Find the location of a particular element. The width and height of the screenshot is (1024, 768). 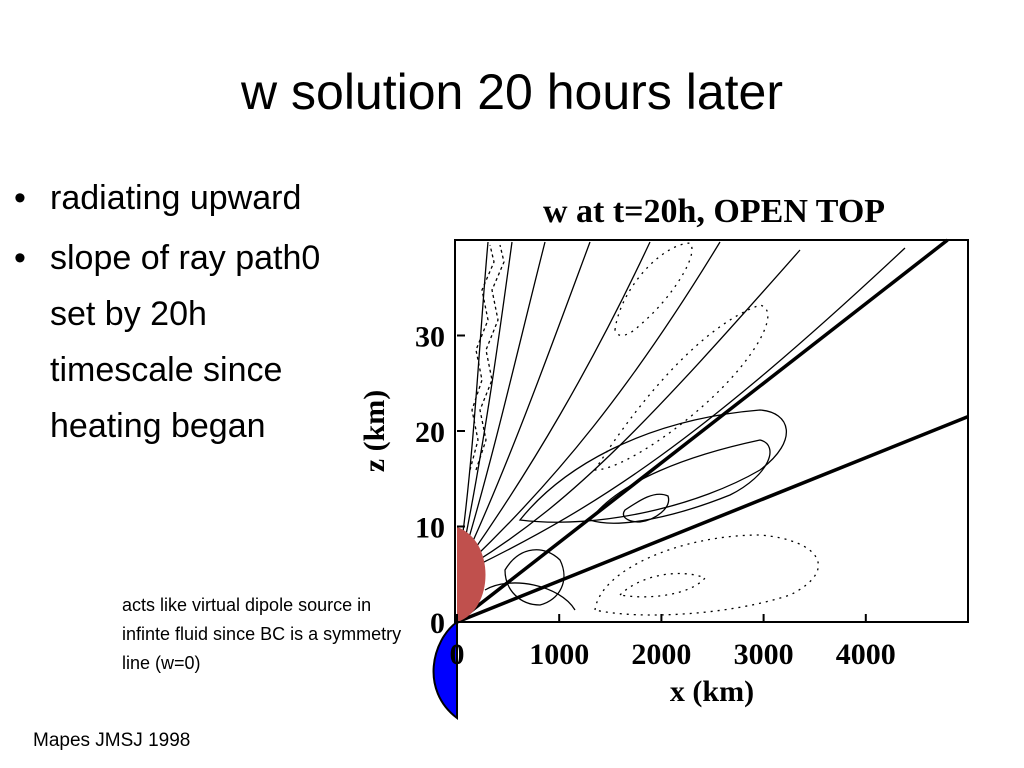

x-tick-label: 3000 is located at coordinates (764, 654).